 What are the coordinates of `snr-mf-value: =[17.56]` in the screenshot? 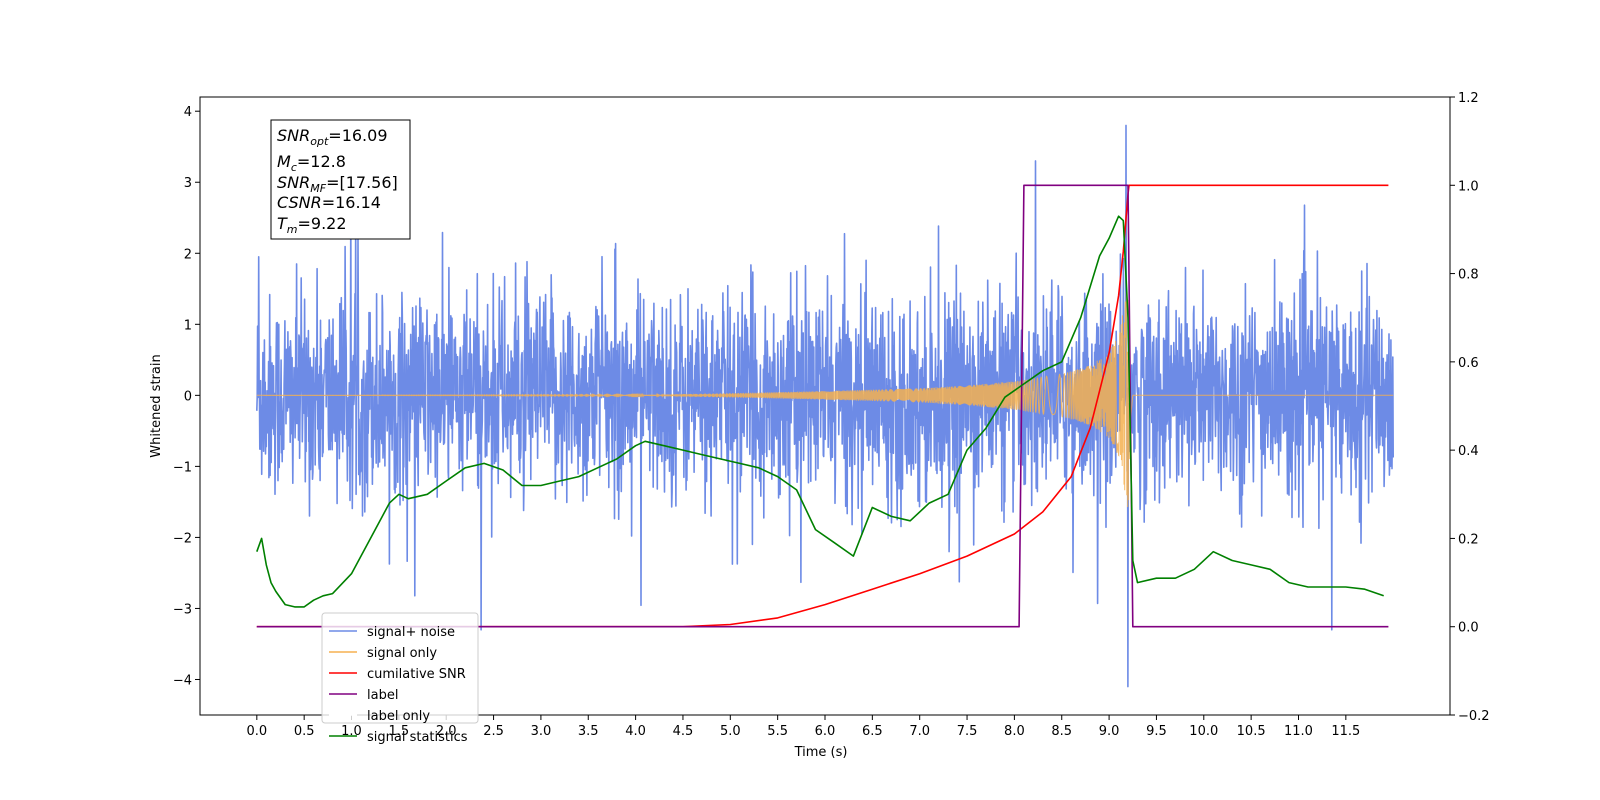 It's located at (362, 182).